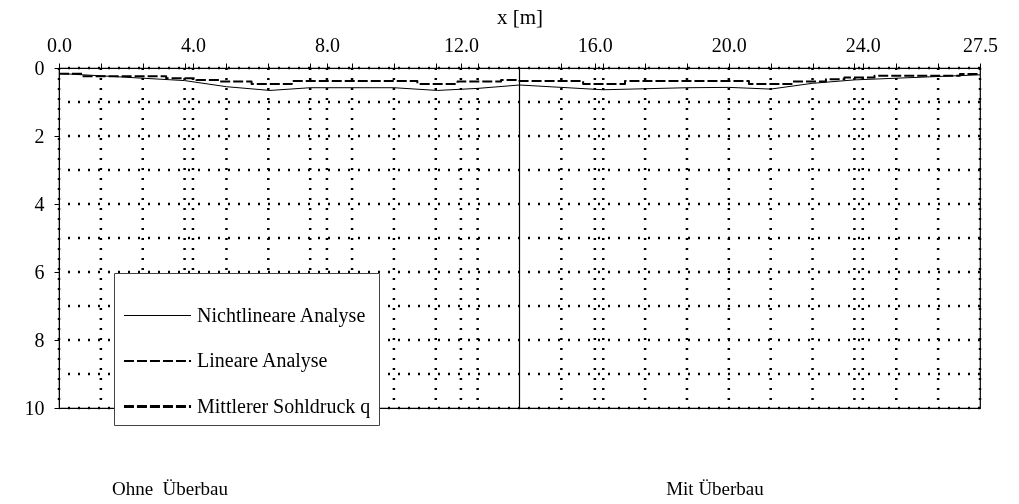 This screenshot has width=1019, height=504. I want to click on legend-label: Lineare Analyse, so click(262, 360).